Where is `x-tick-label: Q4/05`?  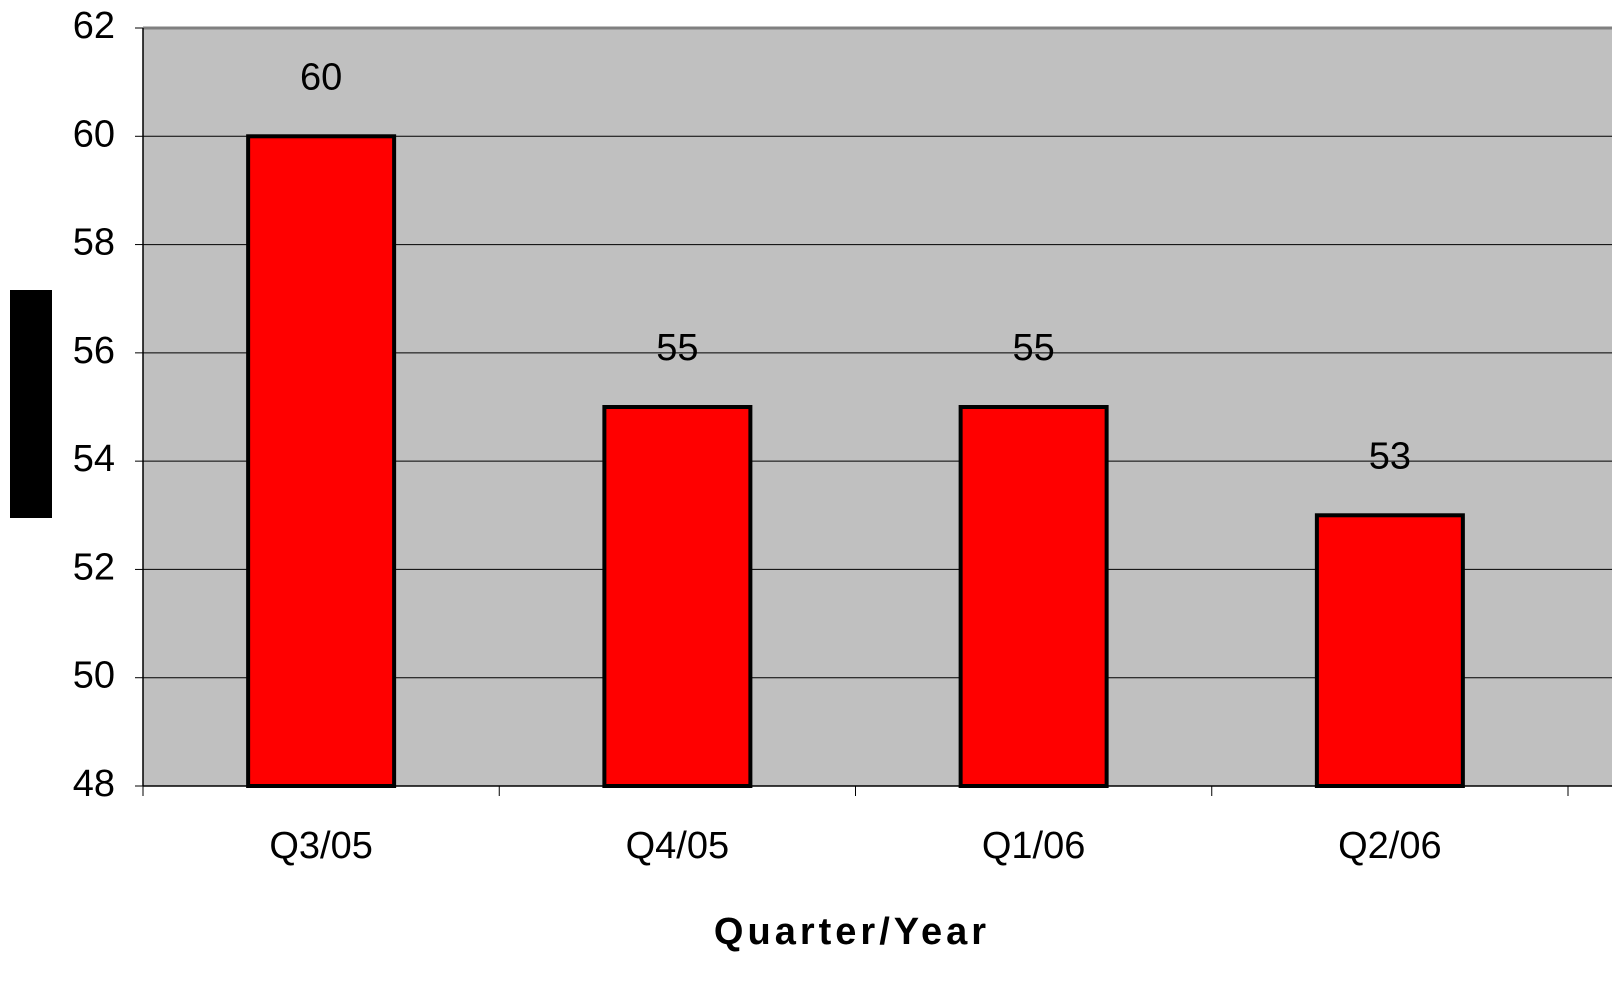
x-tick-label: Q4/05 is located at coordinates (678, 846).